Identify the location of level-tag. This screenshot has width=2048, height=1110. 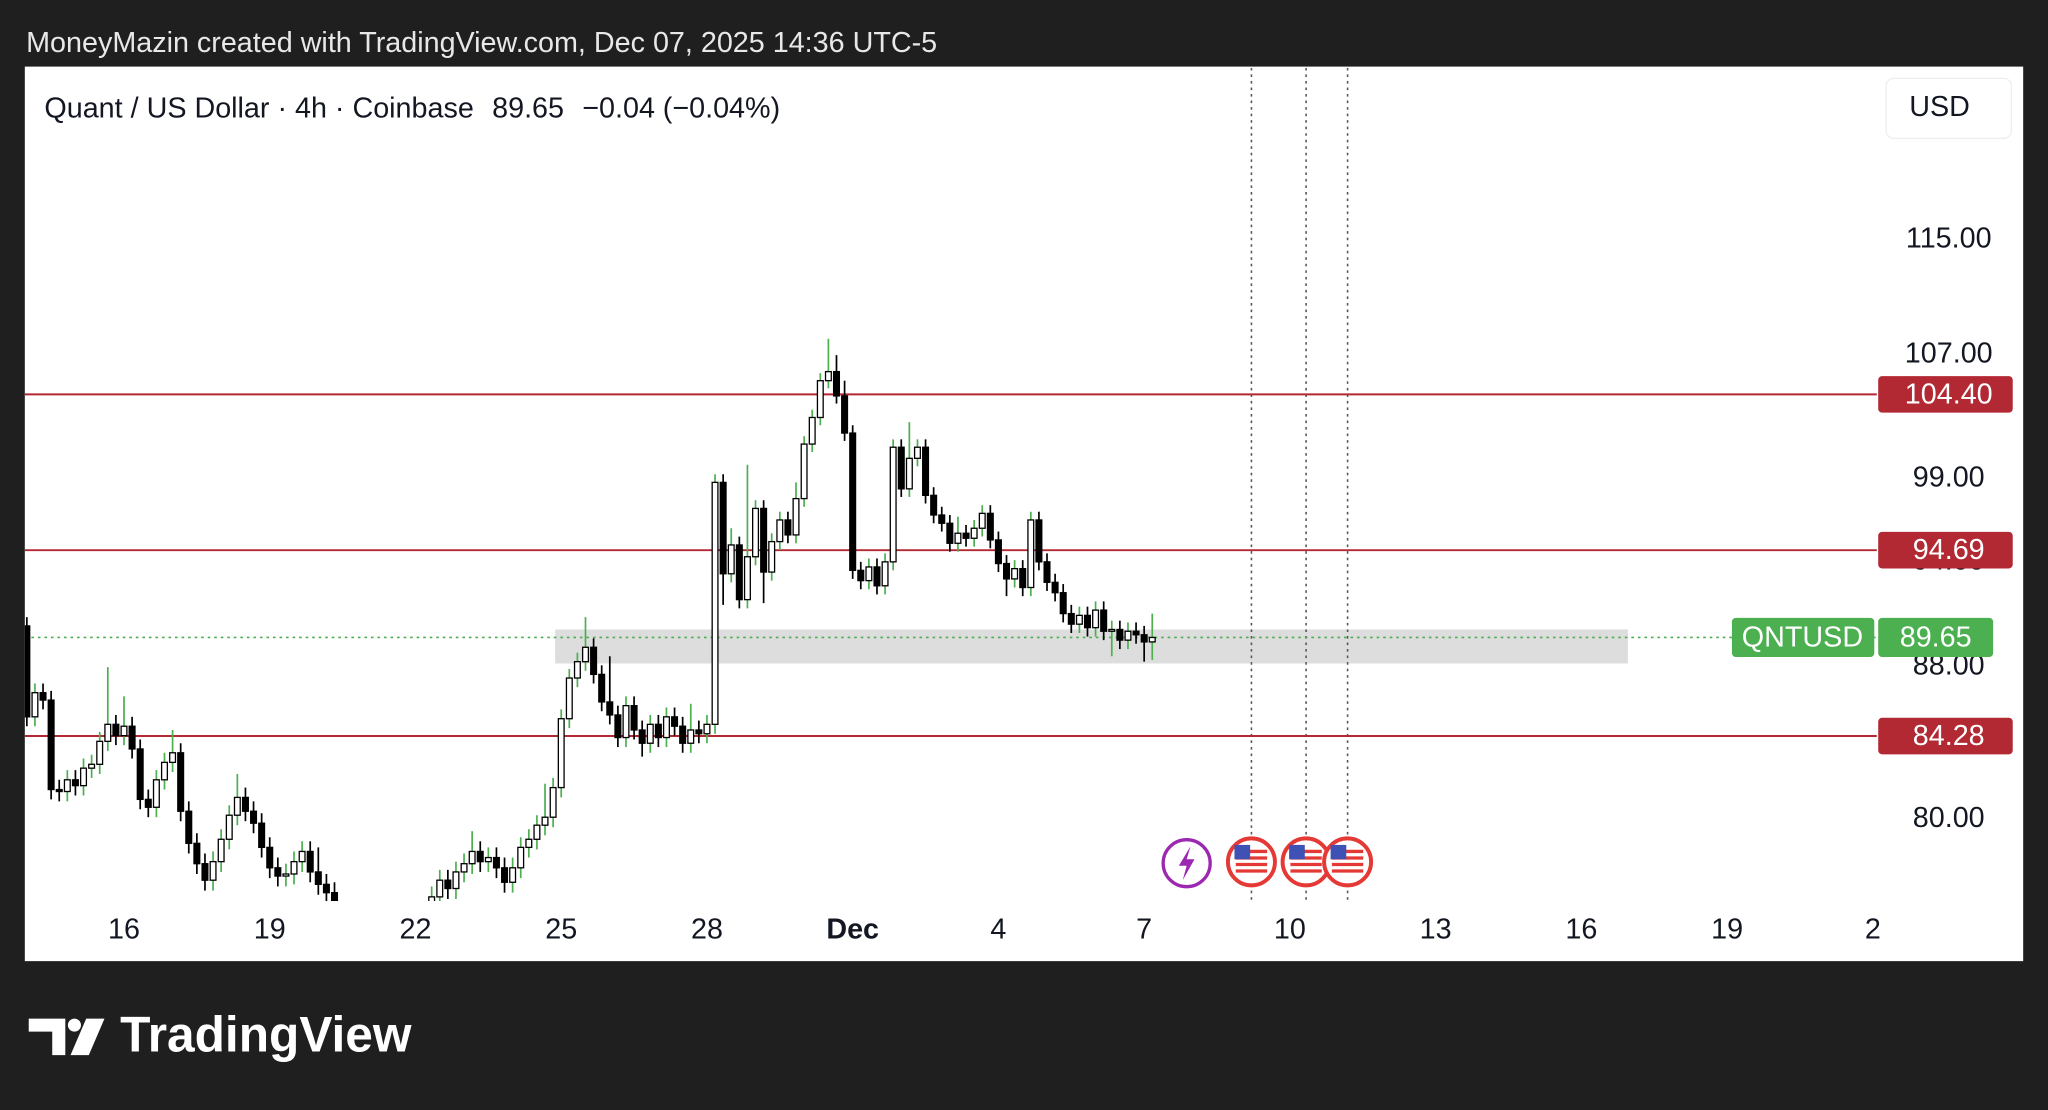
(1945, 394).